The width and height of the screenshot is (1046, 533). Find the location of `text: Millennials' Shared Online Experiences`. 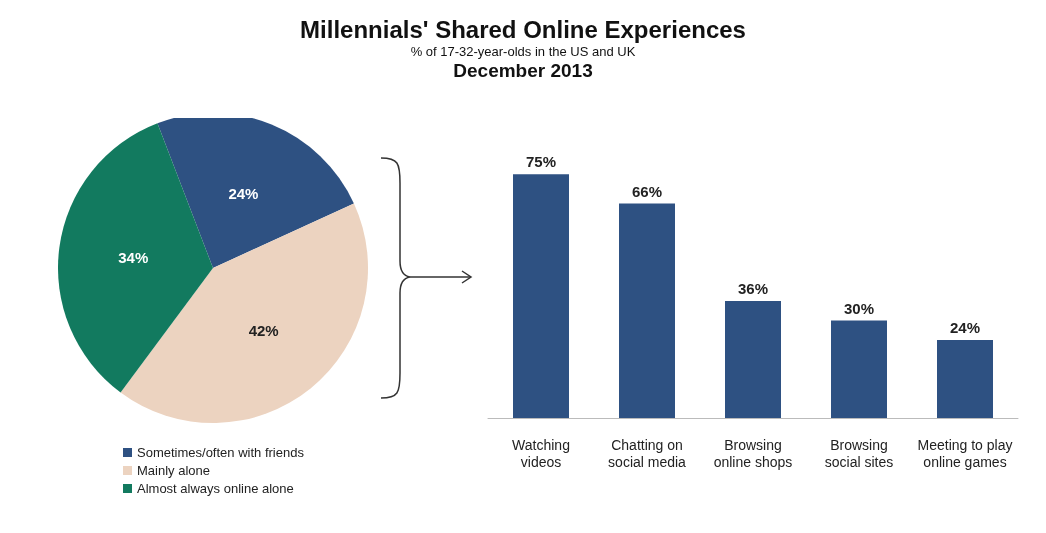

text: Millennials' Shared Online Experiences is located at coordinates (523, 30).